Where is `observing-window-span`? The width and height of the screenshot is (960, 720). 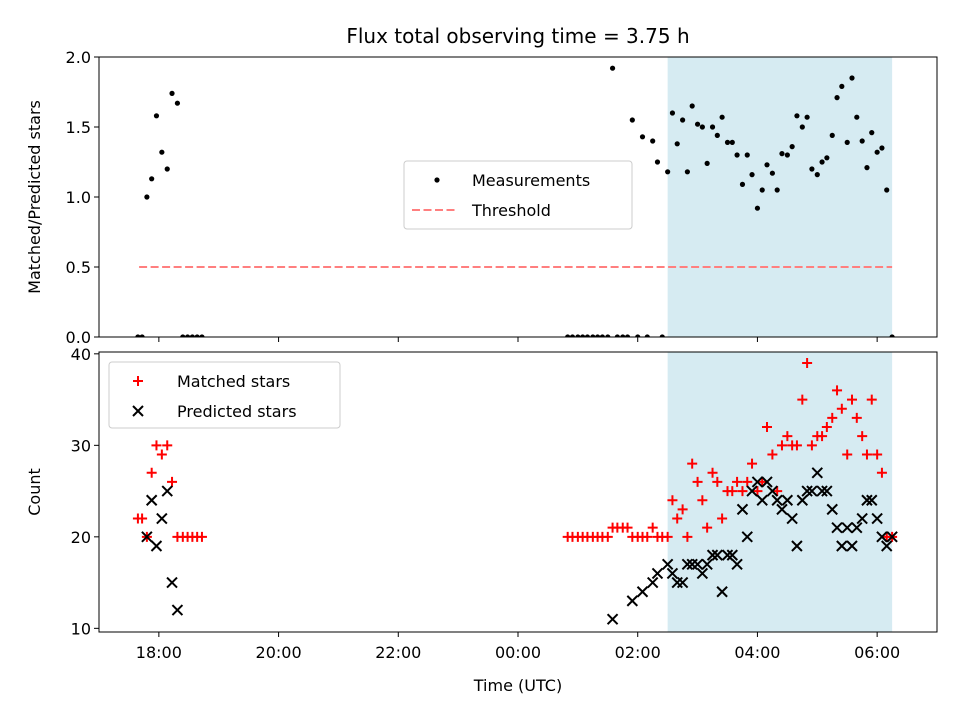
observing-window-span is located at coordinates (780, 197).